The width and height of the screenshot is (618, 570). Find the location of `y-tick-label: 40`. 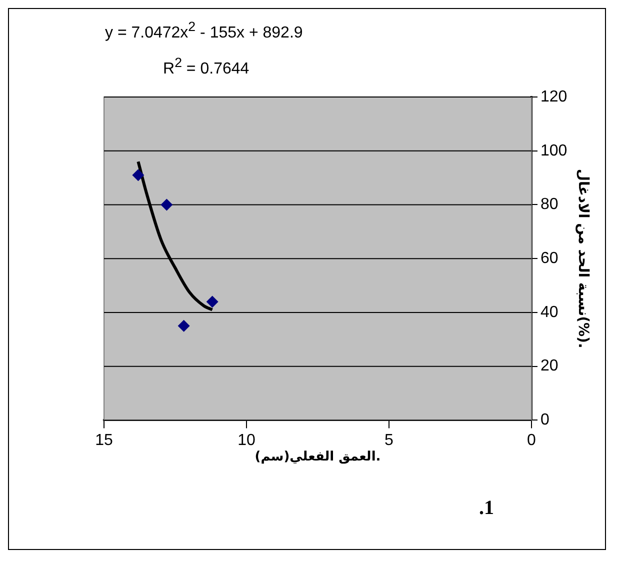

y-tick-label: 40 is located at coordinates (549, 312).